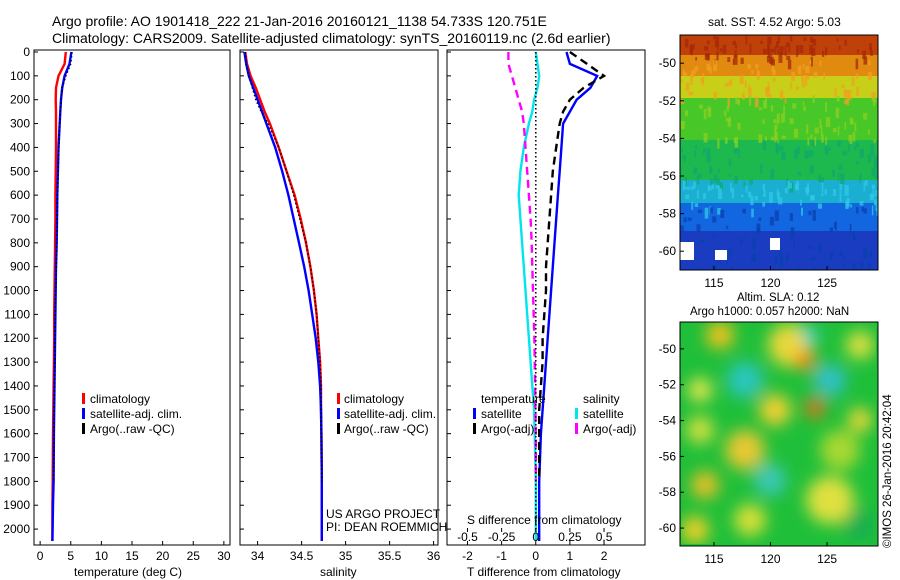  What do you see at coordinates (338, 413) in the screenshot?
I see `legend-swatch-satellite` at bounding box center [338, 413].